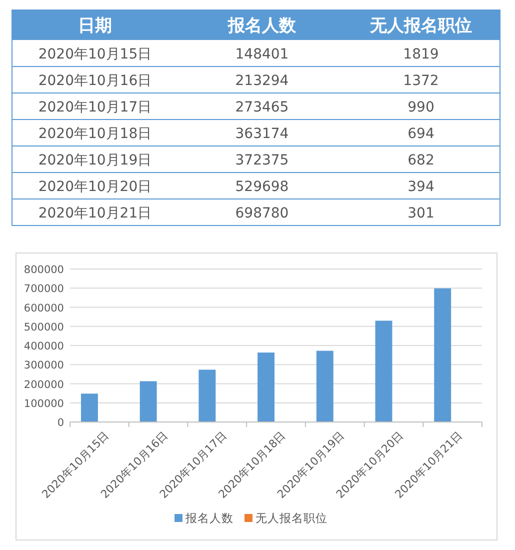 The width and height of the screenshot is (515, 550). I want to click on data-label: 682, so click(421, 160).